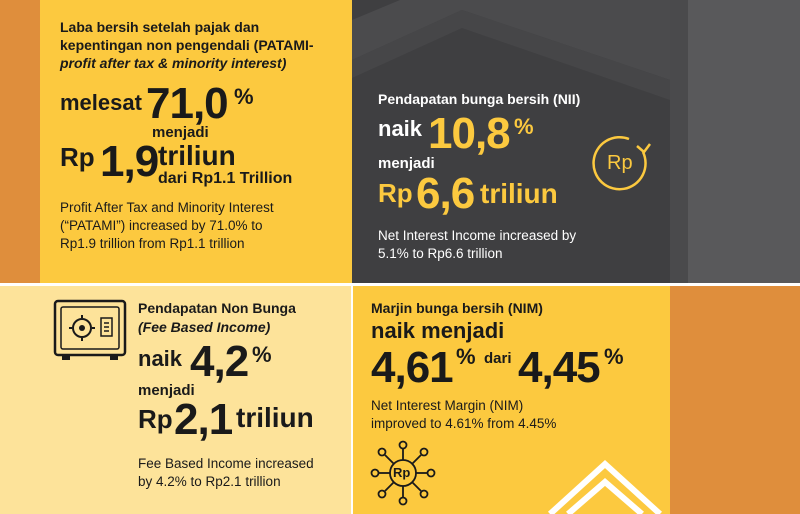  Describe the element at coordinates (160, 27) in the screenshot. I see `patami-heading-line1: Laba bersih setelah pajak dan` at that location.